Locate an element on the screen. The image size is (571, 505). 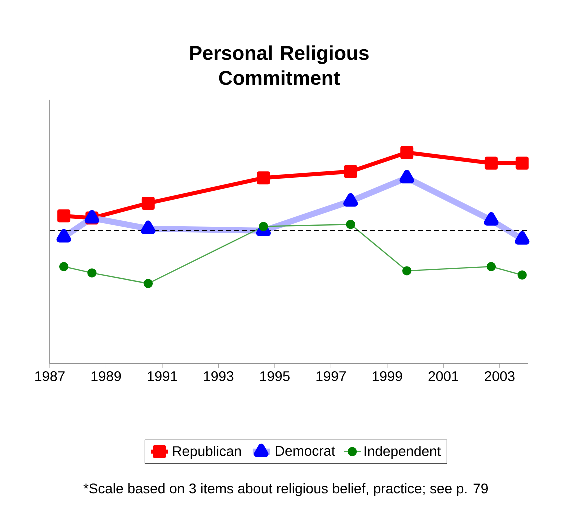
chart-title: Personal Religious Commitment is located at coordinates (279, 66).